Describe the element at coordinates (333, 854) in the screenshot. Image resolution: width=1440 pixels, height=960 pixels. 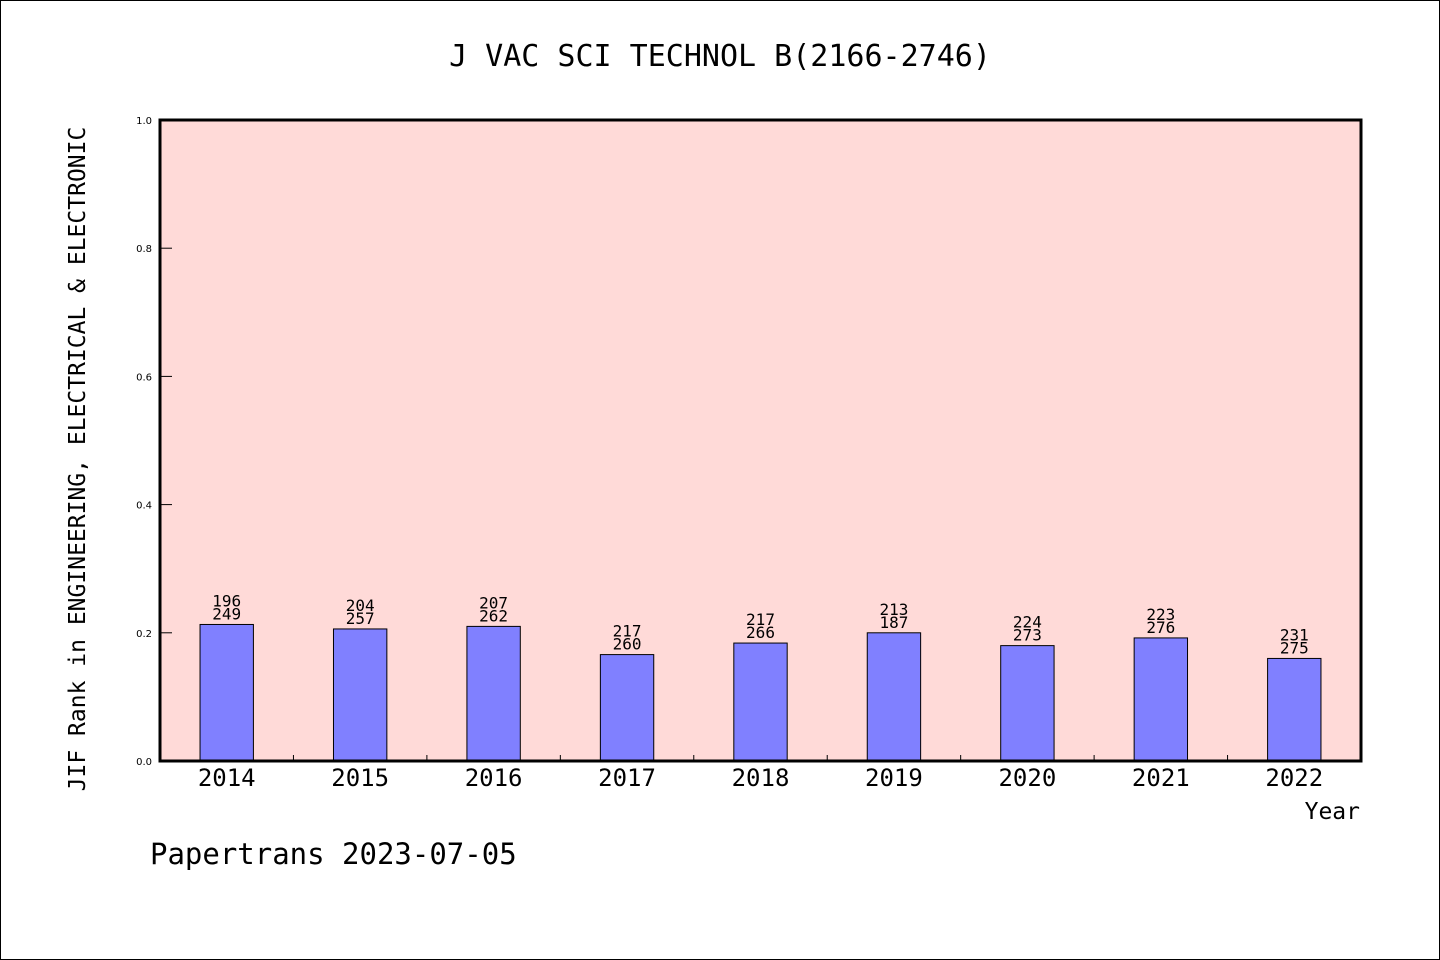
I see `footer-credit: Papertrans 2023-07-05` at that location.